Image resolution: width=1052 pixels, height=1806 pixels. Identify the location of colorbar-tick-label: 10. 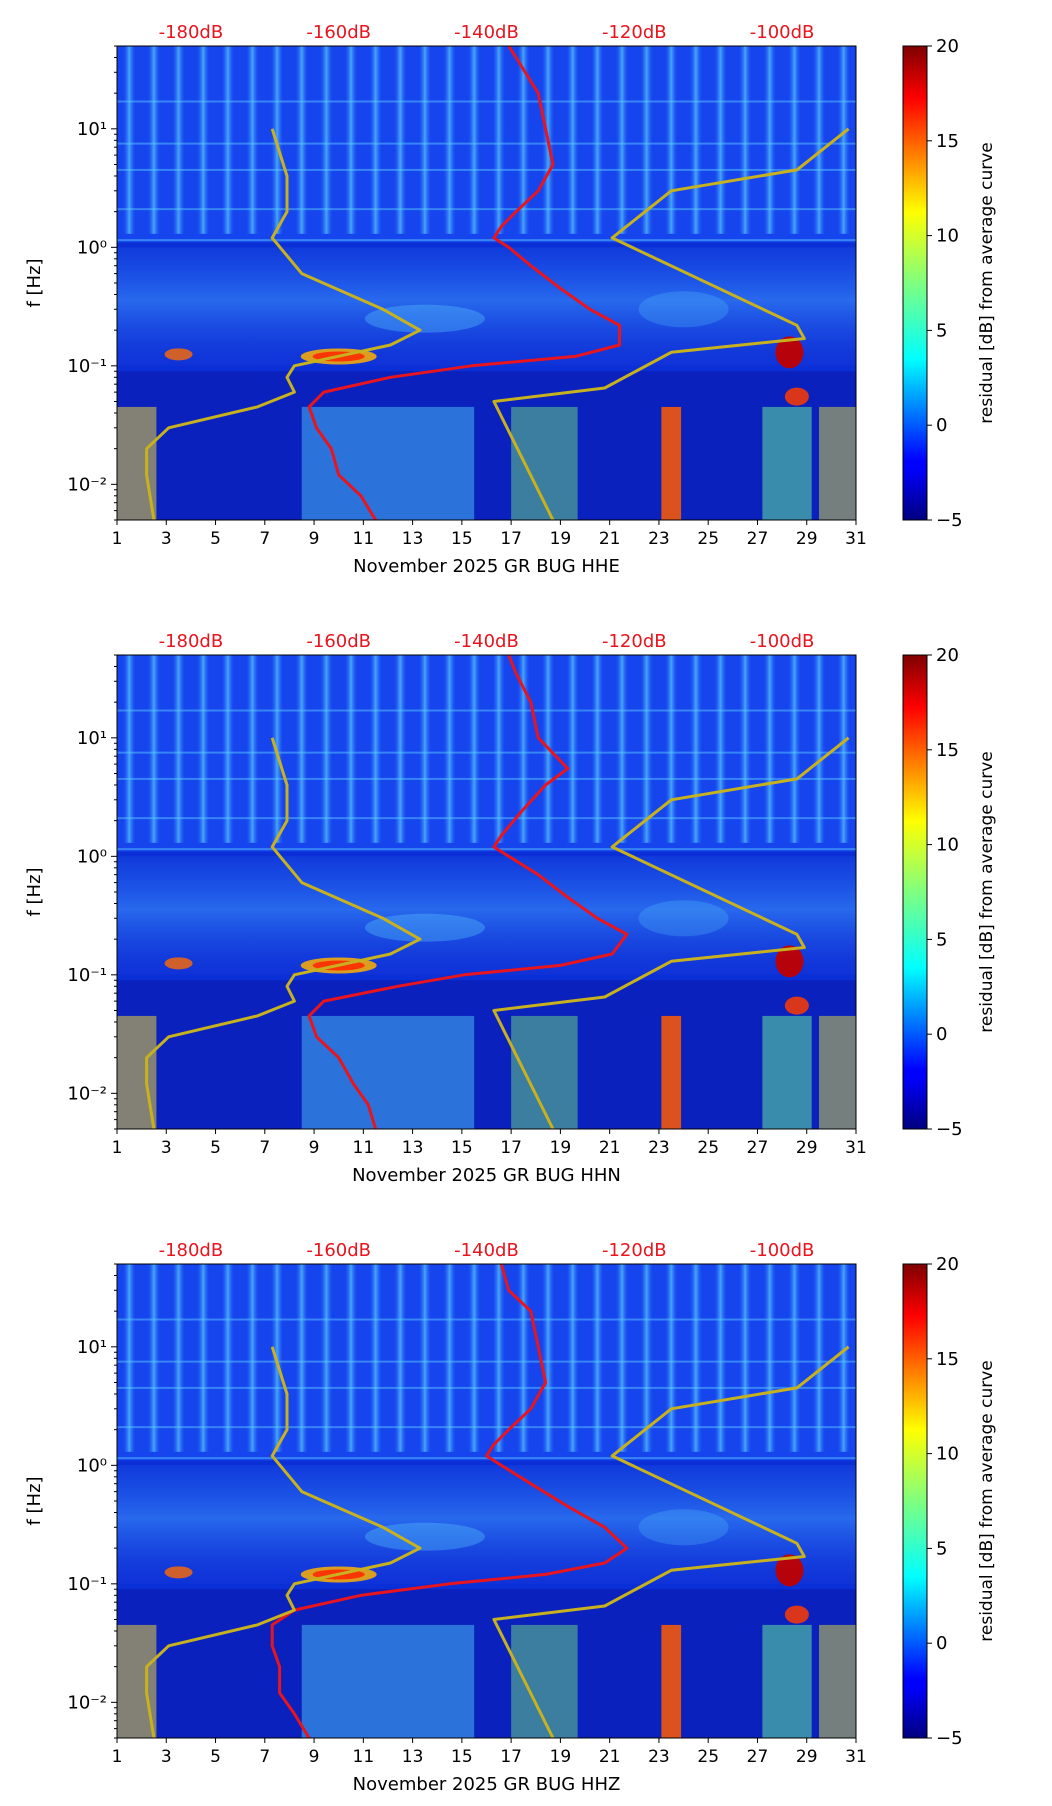
(947, 1454).